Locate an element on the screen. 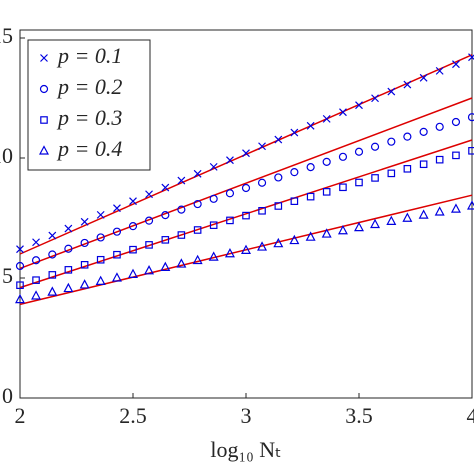 The height and width of the screenshot is (474, 474). legend-label: p = 0.3 is located at coordinates (89, 117).